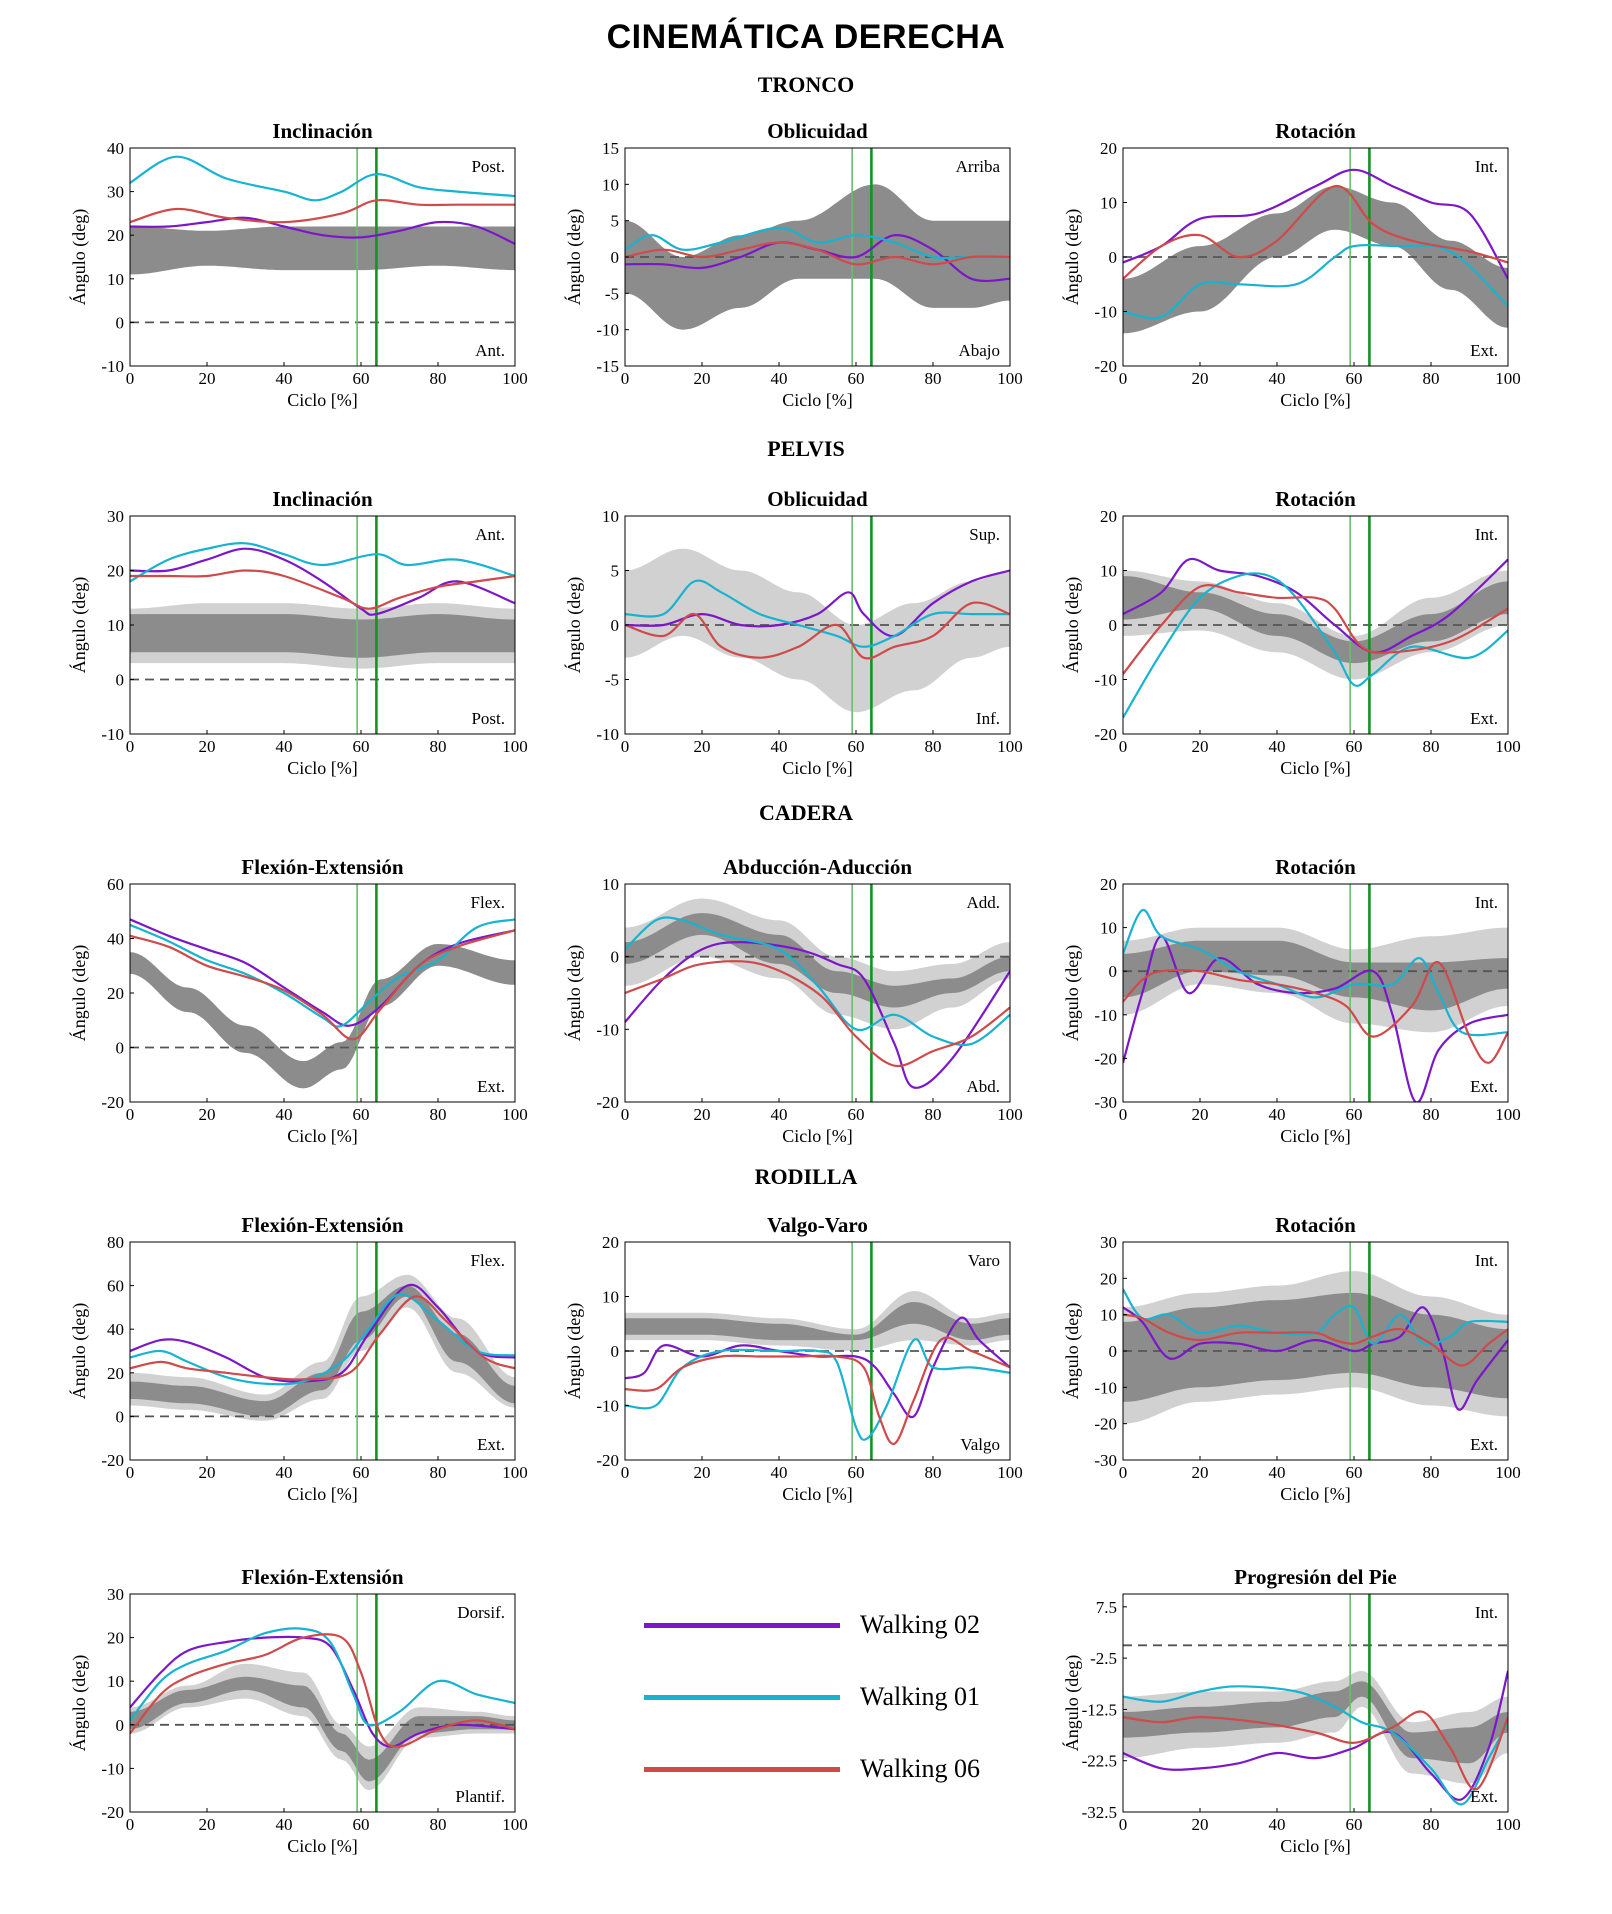  What do you see at coordinates (1099, 1812) in the screenshot?
I see `y-tick-label: -32.5` at bounding box center [1099, 1812].